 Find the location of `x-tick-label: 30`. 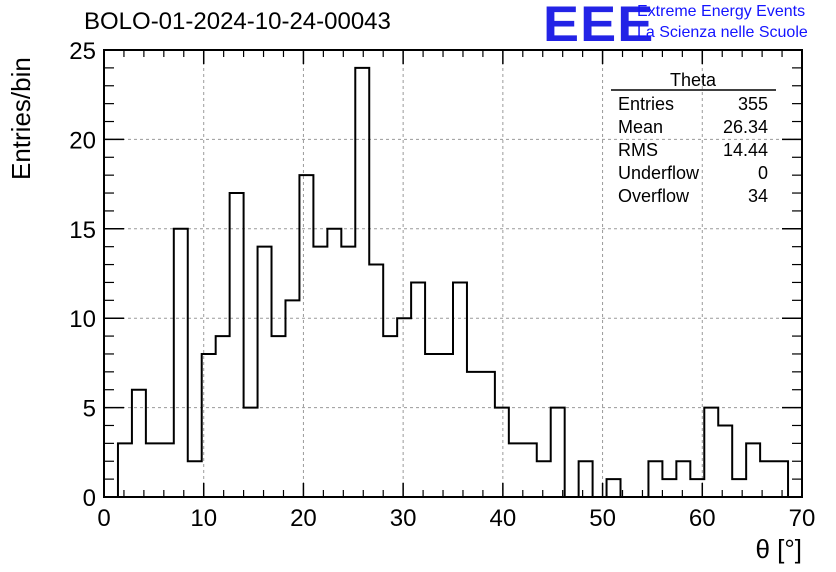

x-tick-label: 30 is located at coordinates (403, 518).